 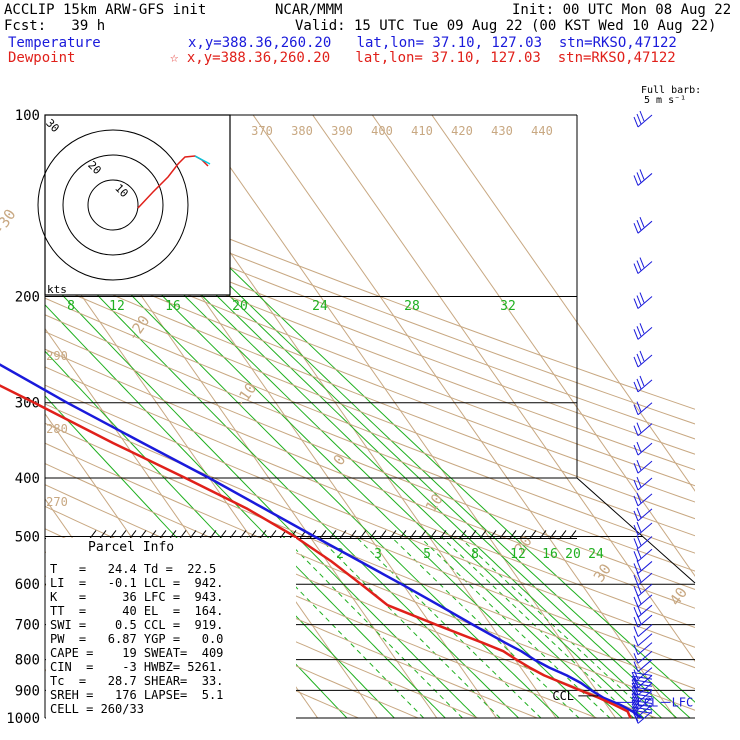 What do you see at coordinates (508, 306) in the screenshot?
I see `mixing-ratio-label: 32` at bounding box center [508, 306].